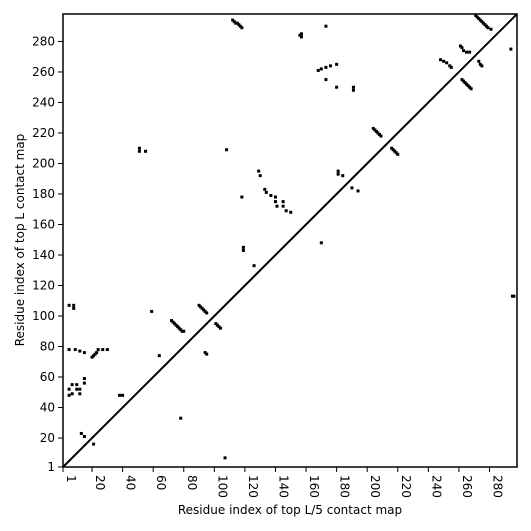 The width and height of the screenshot is (531, 531). Describe the element at coordinates (314, 486) in the screenshot. I see `x-tick-label: 160` at that location.